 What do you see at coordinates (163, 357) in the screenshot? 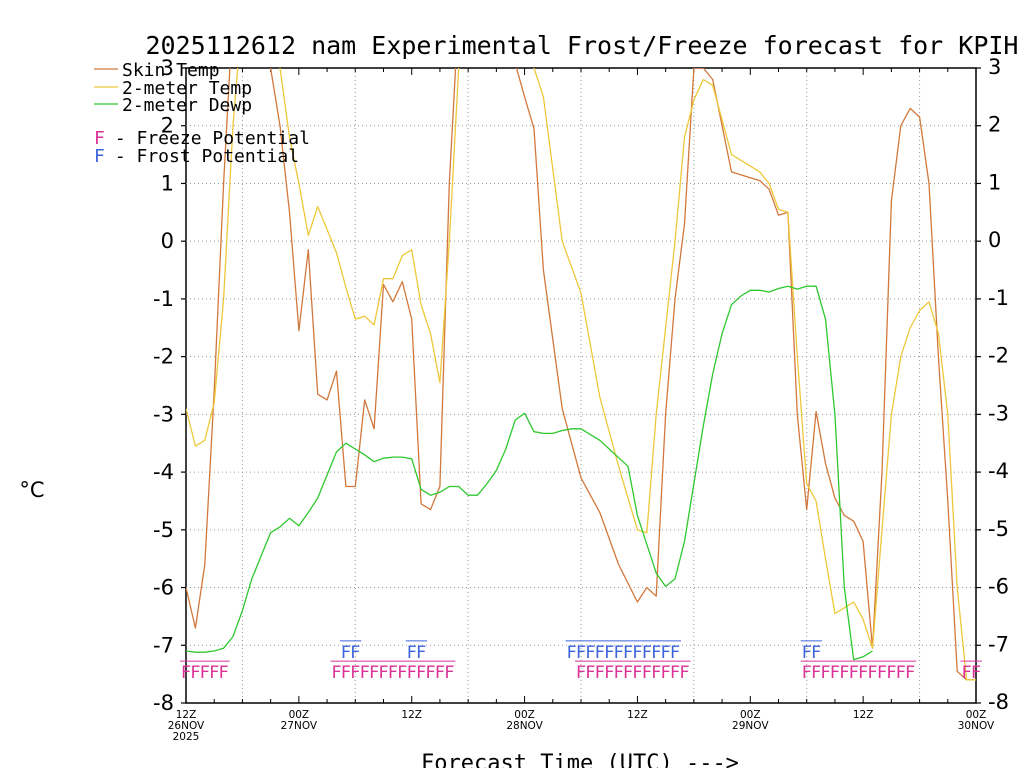
I see `y-tick-label-left: -2` at bounding box center [163, 357].